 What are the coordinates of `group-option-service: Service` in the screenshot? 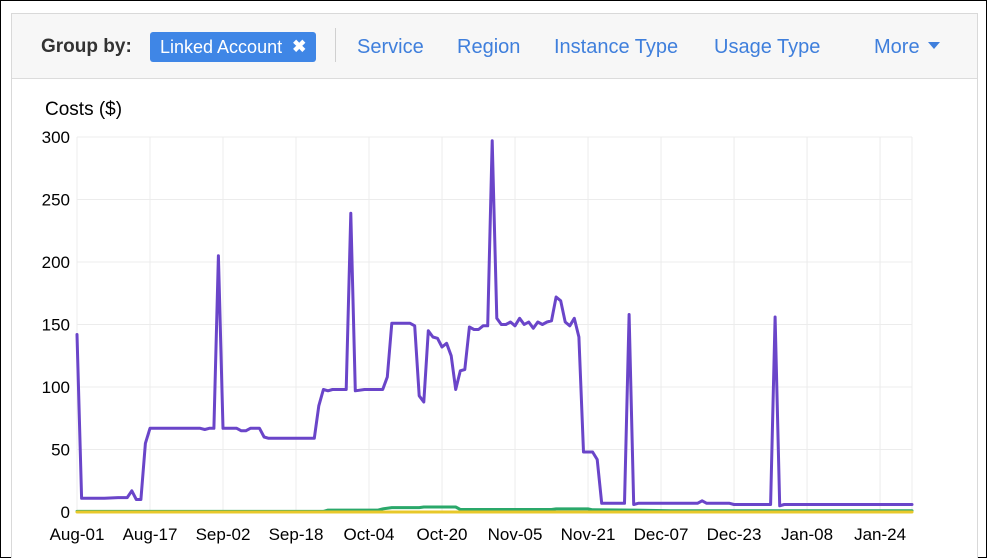 It's located at (390, 47).